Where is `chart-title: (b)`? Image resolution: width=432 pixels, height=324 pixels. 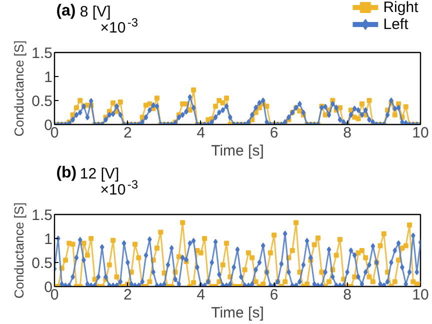
chart-title: (b) is located at coordinates (66, 173).